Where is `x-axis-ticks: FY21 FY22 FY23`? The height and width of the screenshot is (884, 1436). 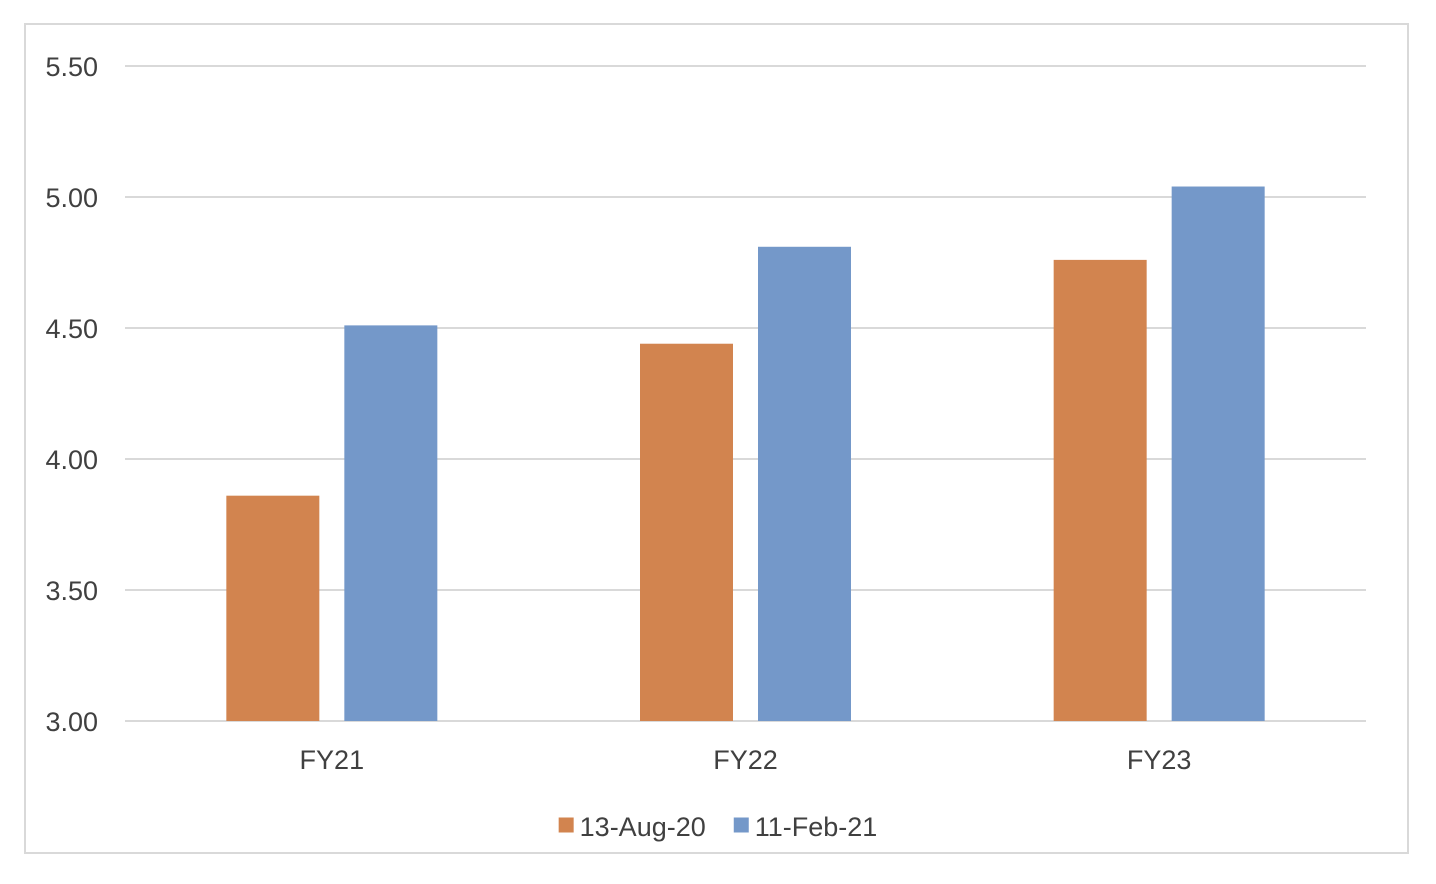 x-axis-ticks: FY21 FY22 FY23 is located at coordinates (746, 760).